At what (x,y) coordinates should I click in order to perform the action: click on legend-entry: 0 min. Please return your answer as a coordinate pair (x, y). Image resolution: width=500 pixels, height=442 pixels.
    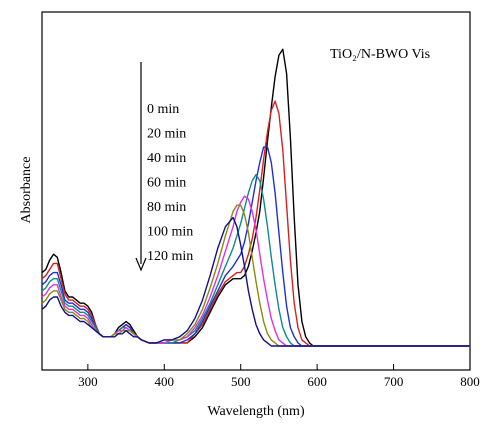
    Looking at the image, I should click on (163, 109).